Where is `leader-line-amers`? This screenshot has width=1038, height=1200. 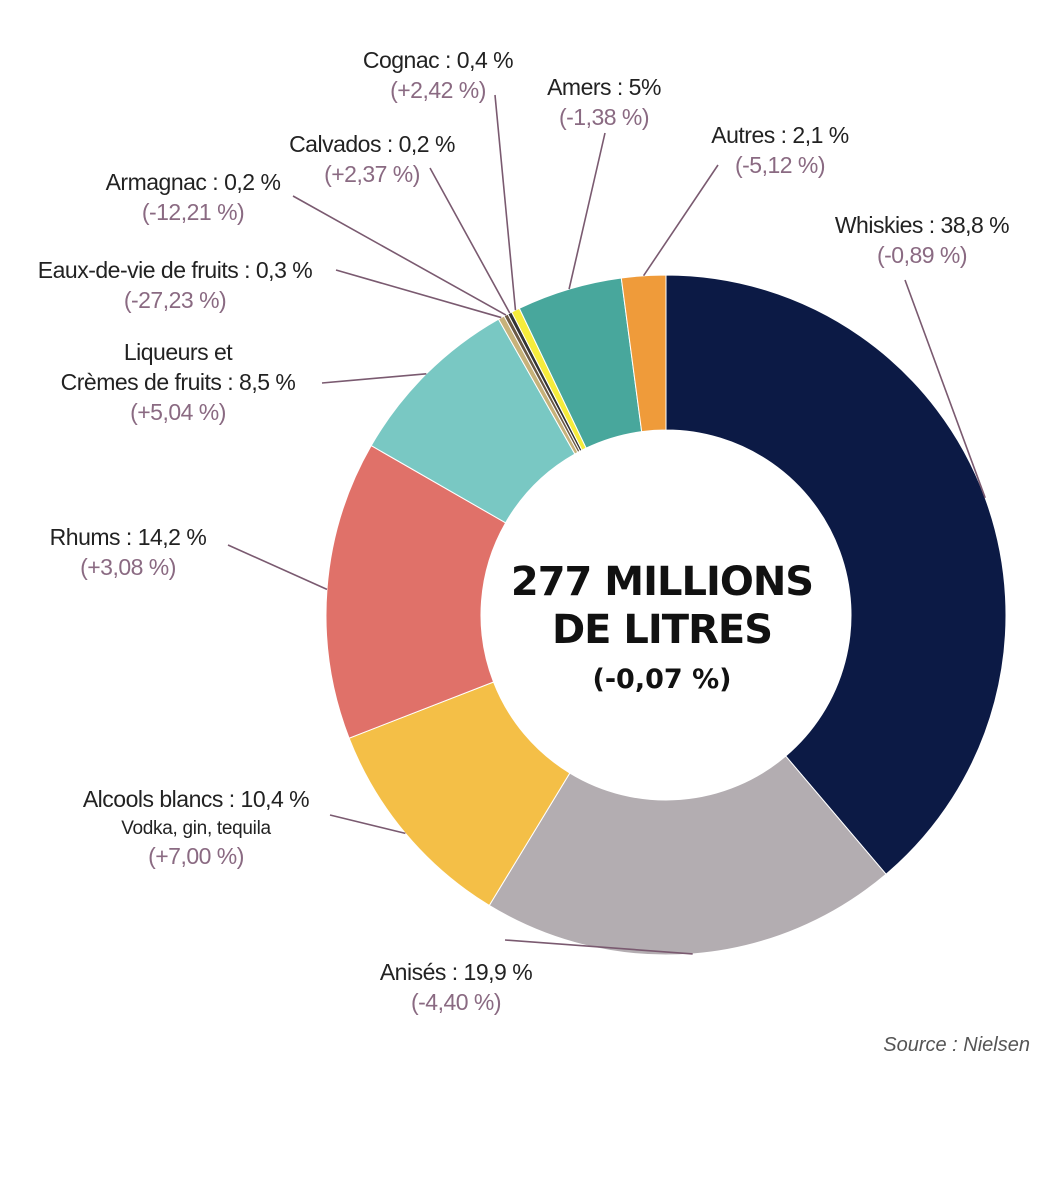
leader-line-amers is located at coordinates (587, 211).